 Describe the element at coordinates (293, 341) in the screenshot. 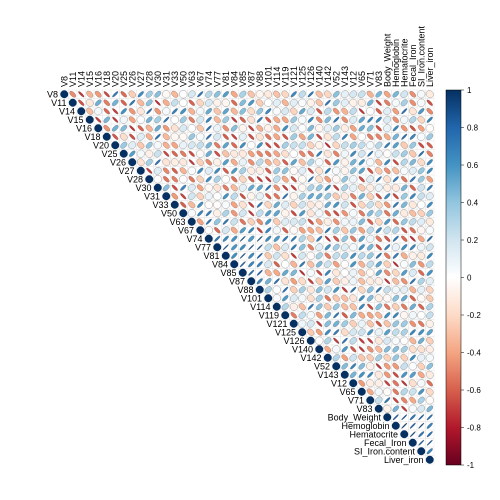

I see `row-label: V126` at that location.